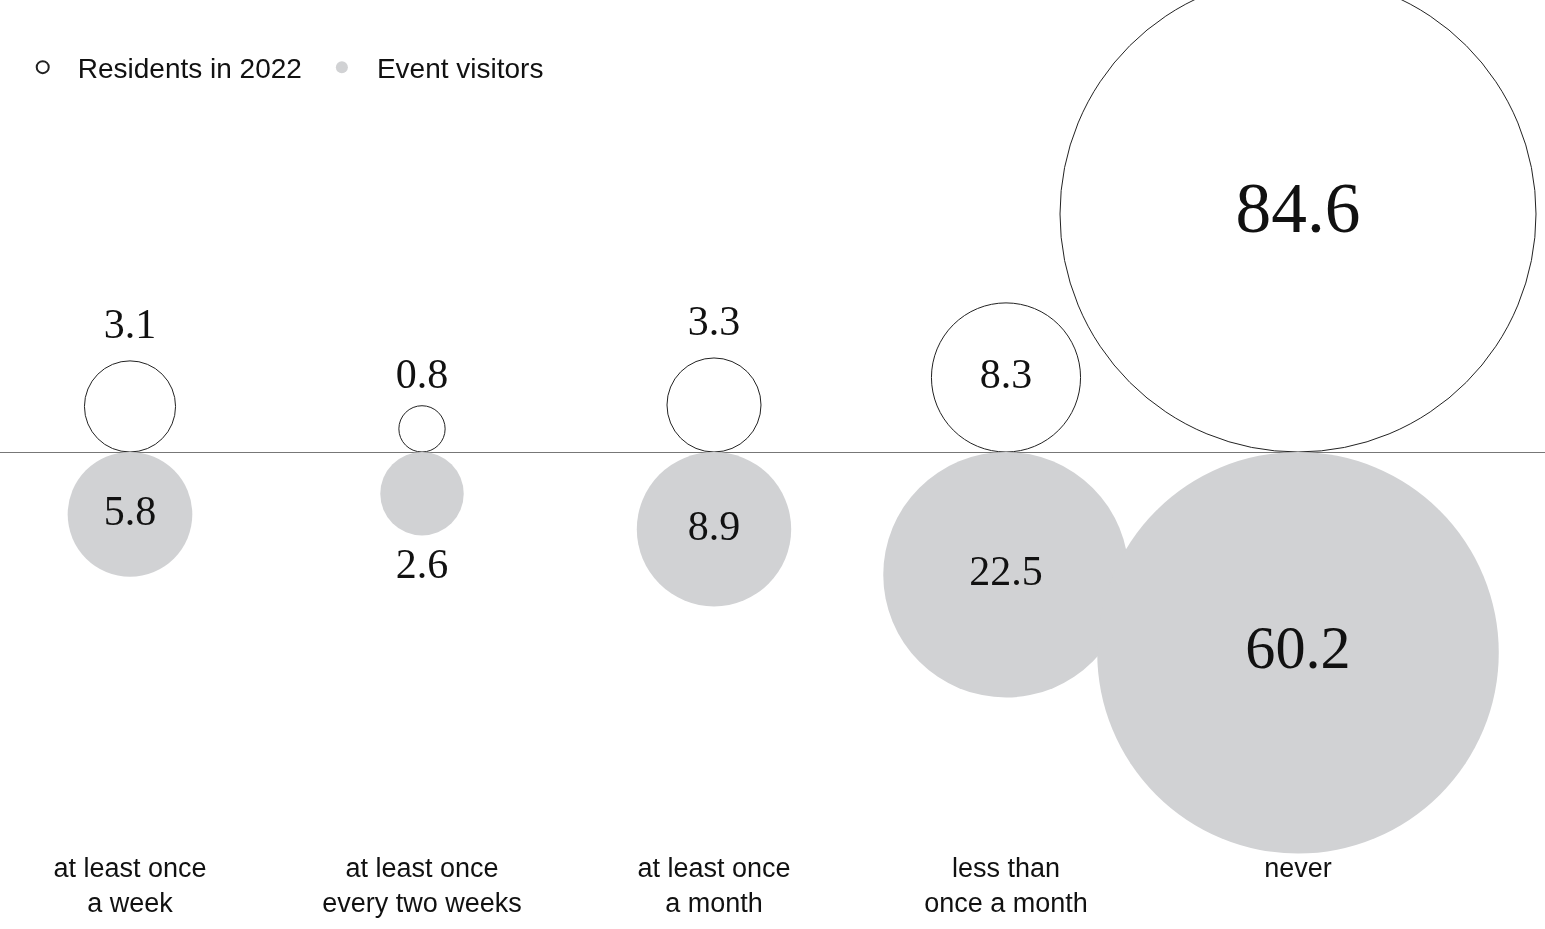  I want to click on data-label: 22.5, so click(1006, 571).